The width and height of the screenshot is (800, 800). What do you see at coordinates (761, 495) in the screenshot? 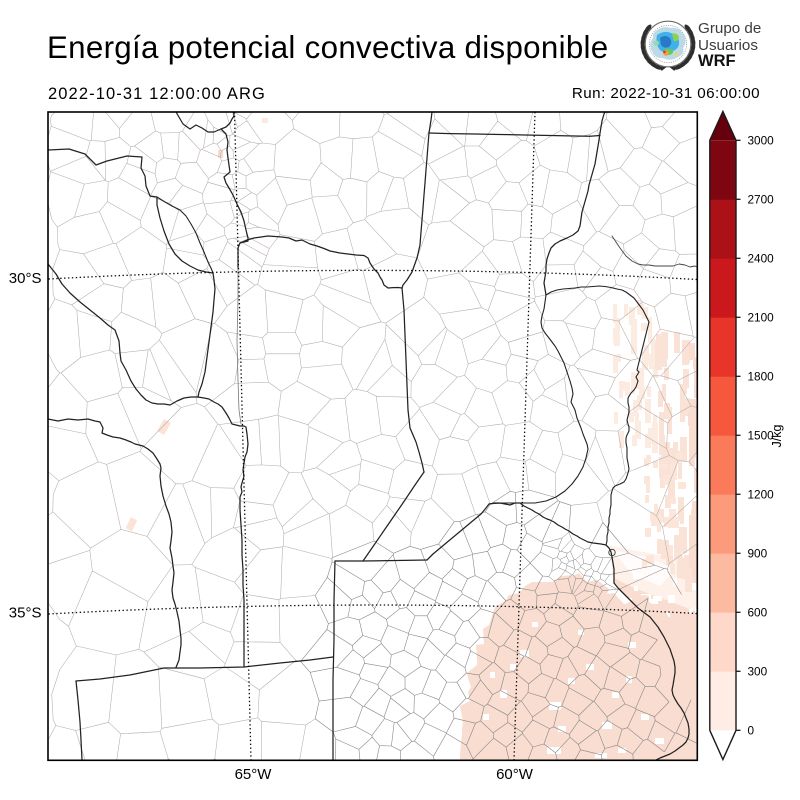
I see `svg-text: 1200` at bounding box center [761, 495].